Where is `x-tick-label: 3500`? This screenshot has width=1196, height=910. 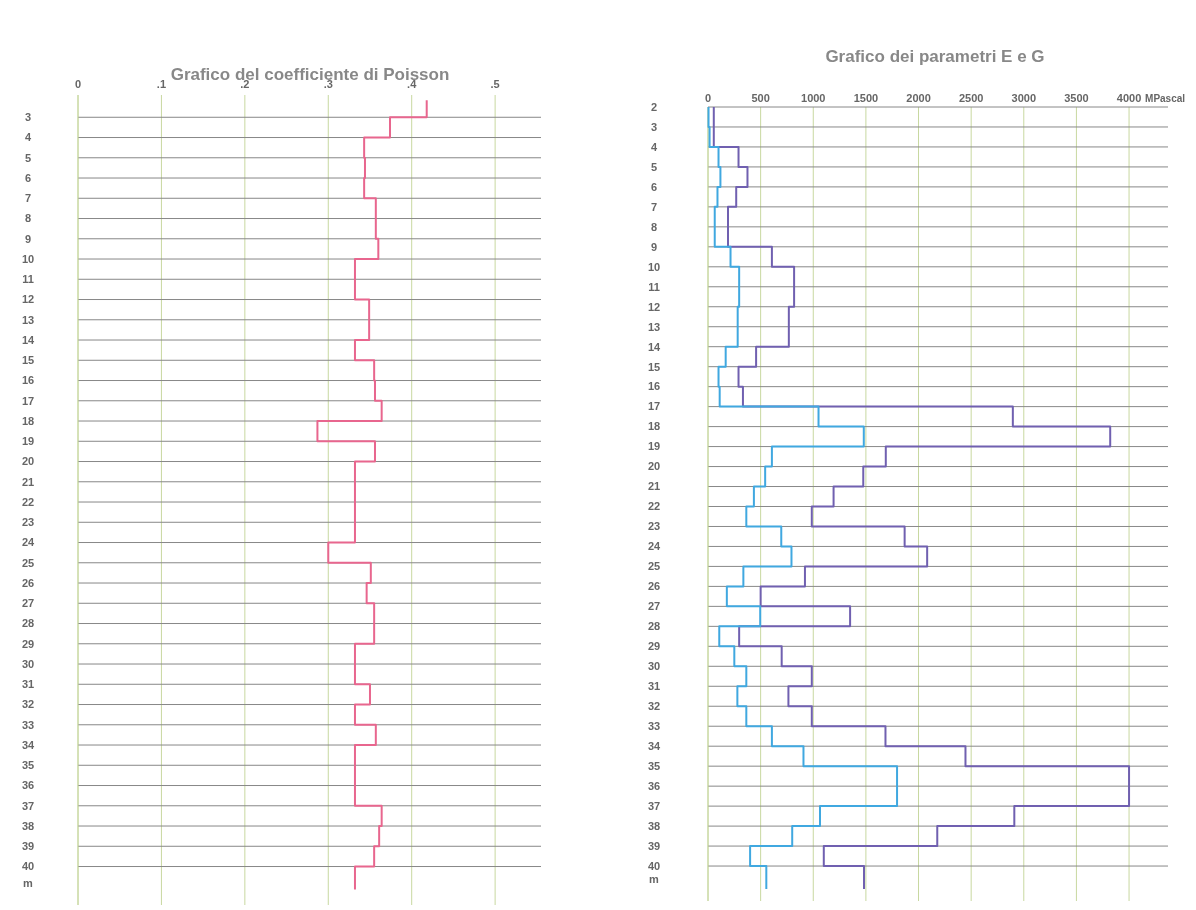 x-tick-label: 3500 is located at coordinates (1076, 98).